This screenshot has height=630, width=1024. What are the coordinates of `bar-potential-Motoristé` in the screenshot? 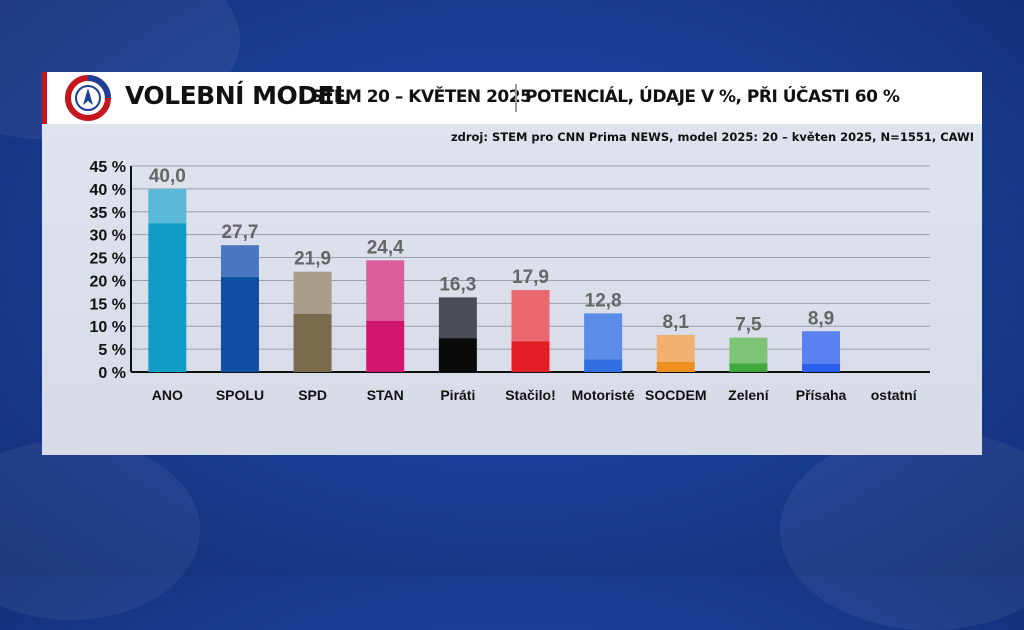 It's located at (603, 336).